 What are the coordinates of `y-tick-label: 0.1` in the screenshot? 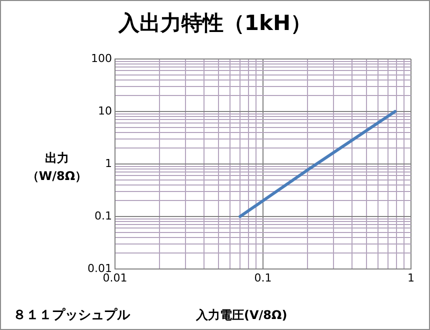 It's located at (103, 215).